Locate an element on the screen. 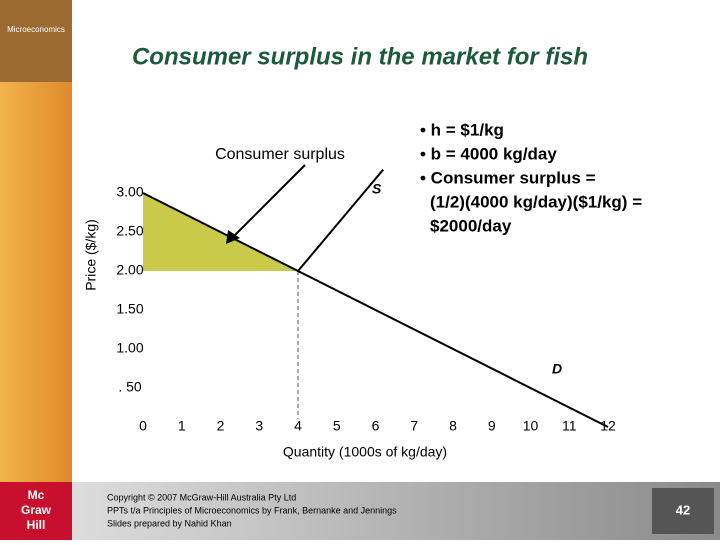 The width and height of the screenshot is (720, 545). note-line: $2000/day is located at coordinates (471, 225).